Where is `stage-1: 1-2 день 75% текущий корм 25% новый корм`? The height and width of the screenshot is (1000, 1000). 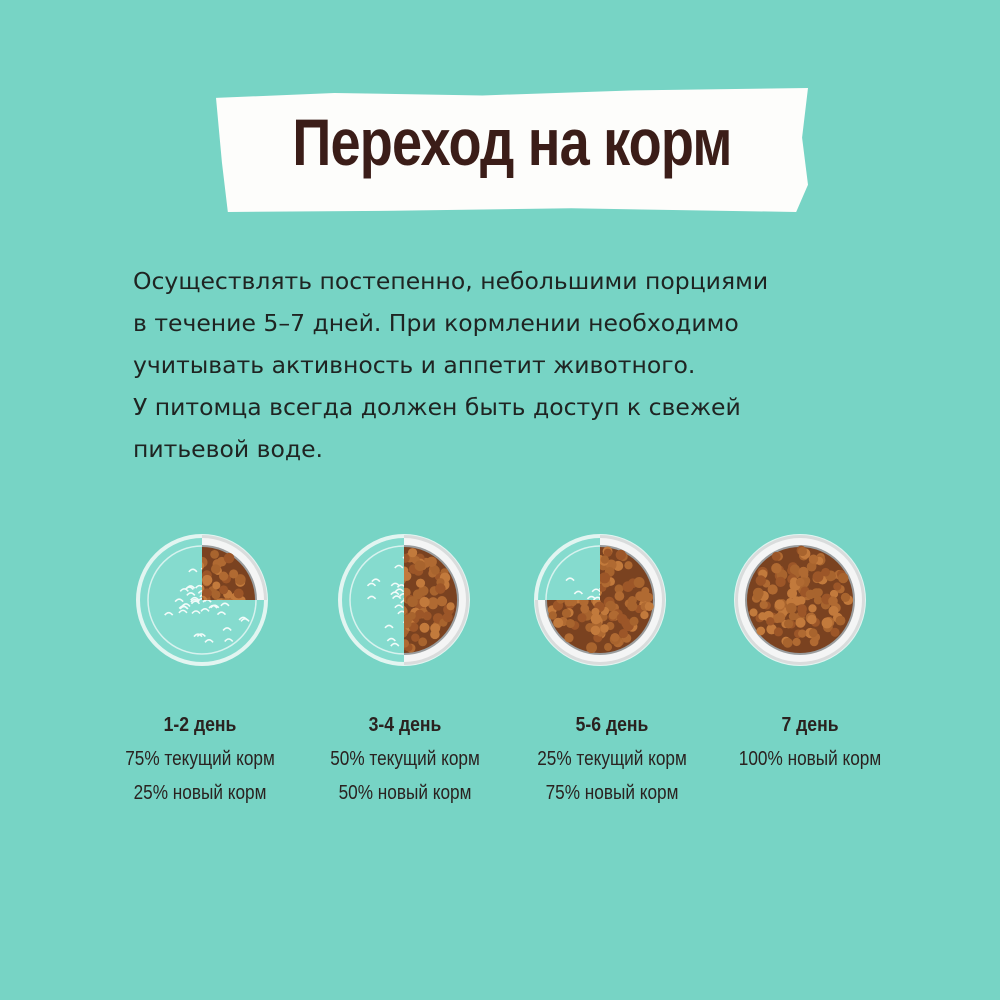
stage-1: 1-2 день 75% текущий корм 25% новый корм is located at coordinates (200, 759).